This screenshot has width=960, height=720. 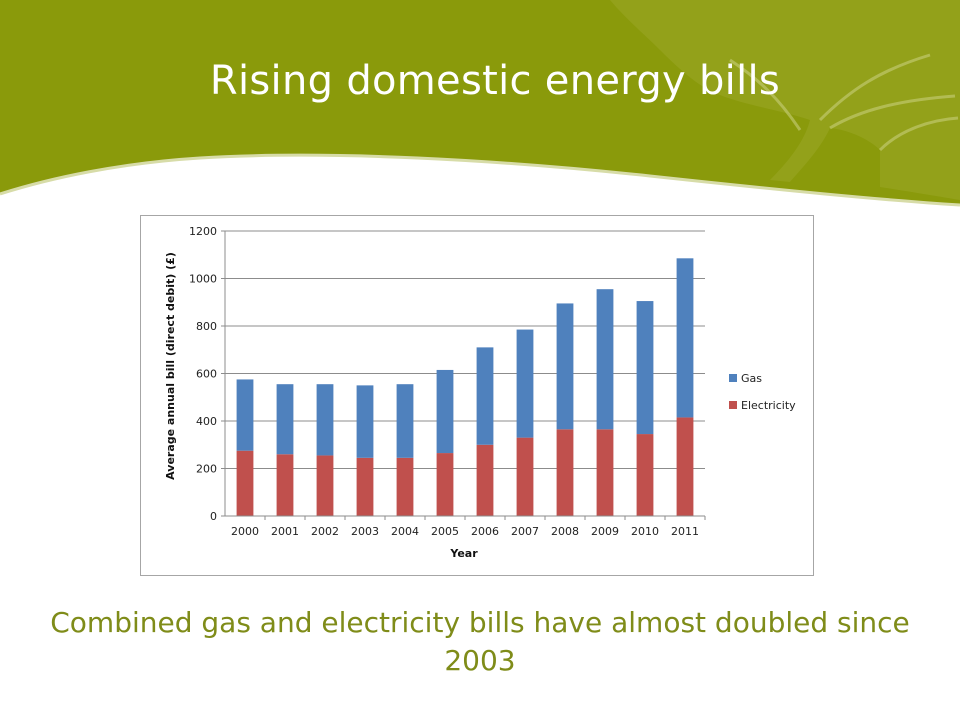 I want to click on bar-gas-2006, so click(x=485, y=396).